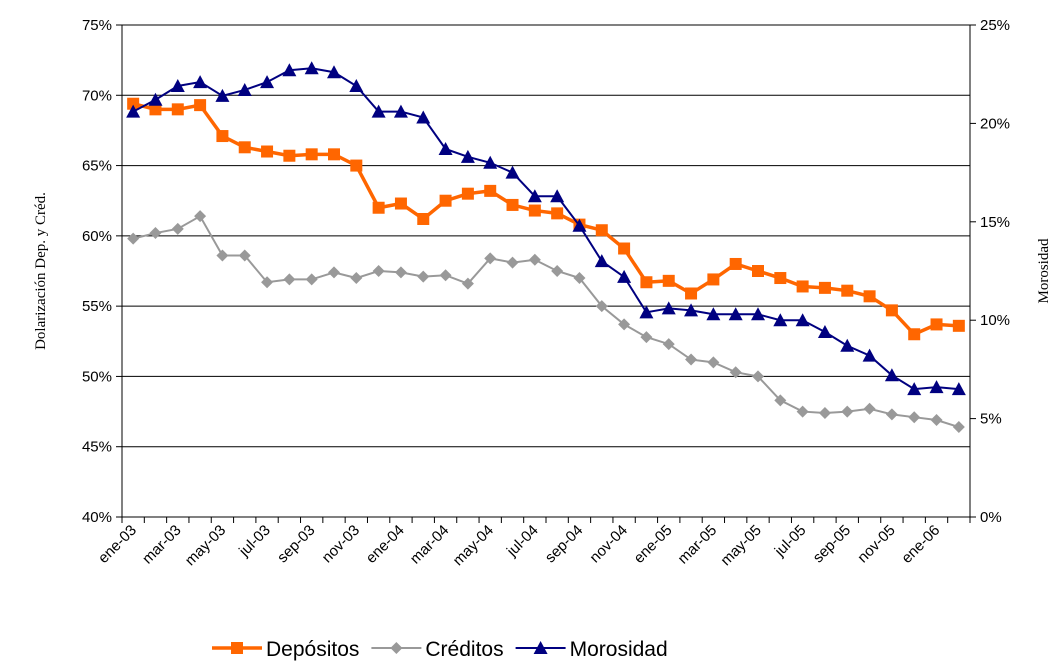 This screenshot has width=1057, height=663. I want to click on x-tick-label: may-05, so click(740, 545).